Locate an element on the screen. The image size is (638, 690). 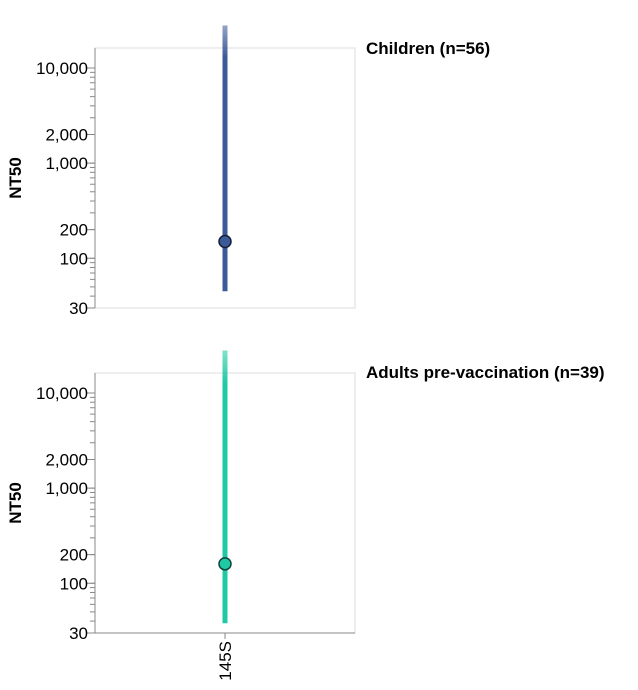
x-tick-label: 145S is located at coordinates (225, 661).